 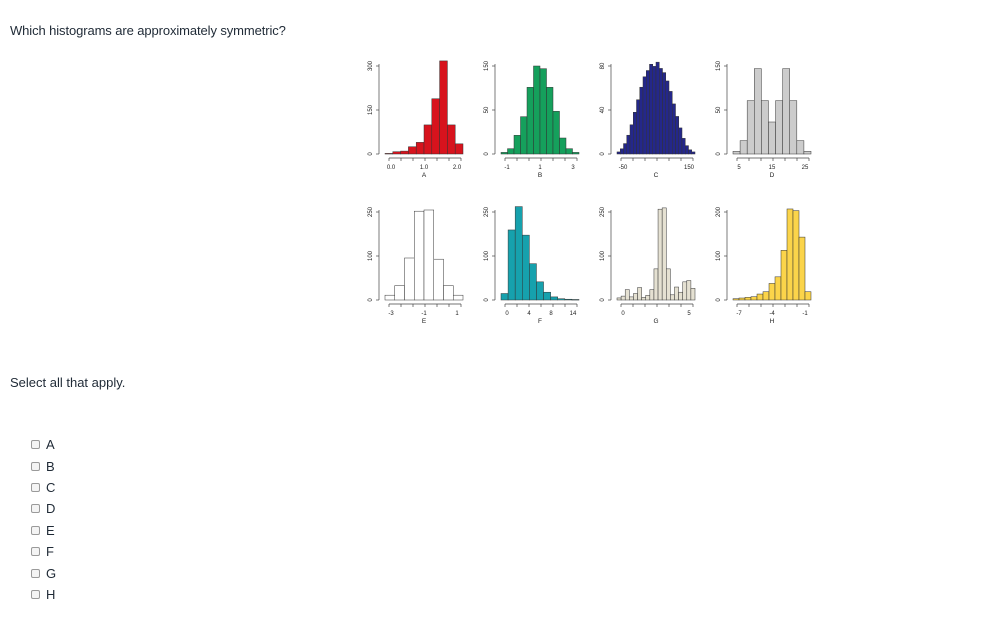 What do you see at coordinates (603, 255) in the screenshot?
I see `histogram-g-y-tick-label: 100` at bounding box center [603, 255].